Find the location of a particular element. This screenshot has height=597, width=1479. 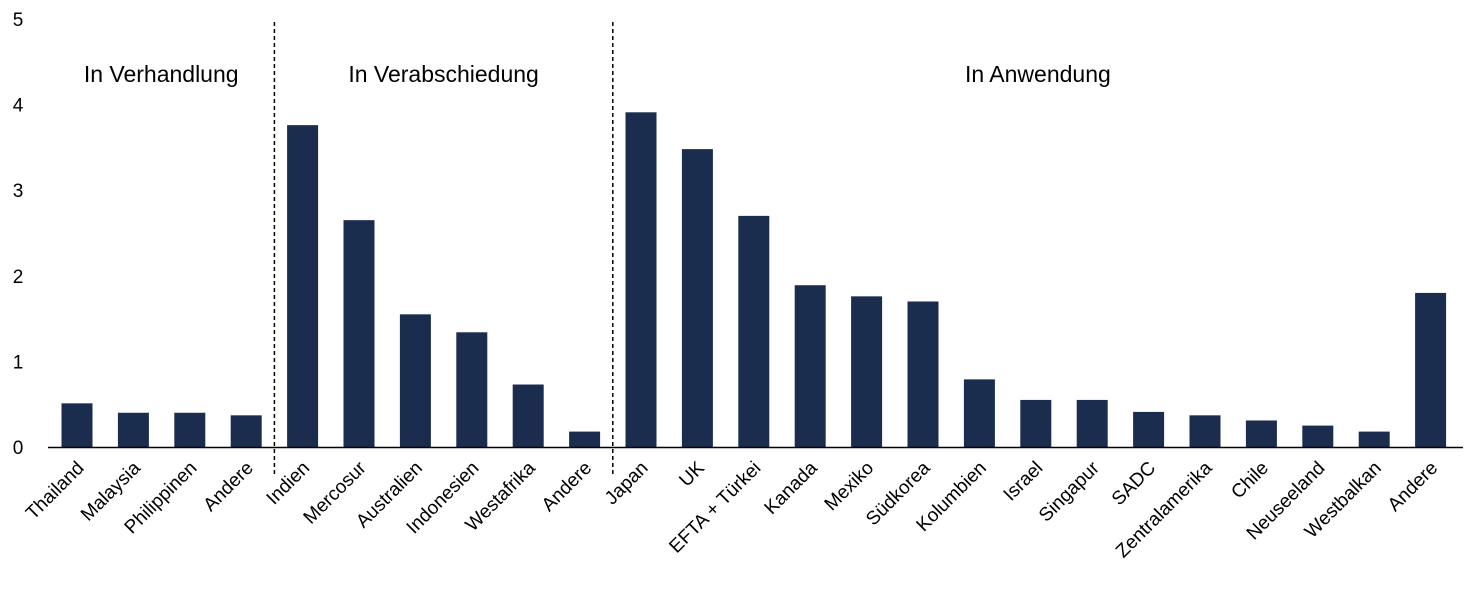

x-tick-label: Chile is located at coordinates (1249, 480).